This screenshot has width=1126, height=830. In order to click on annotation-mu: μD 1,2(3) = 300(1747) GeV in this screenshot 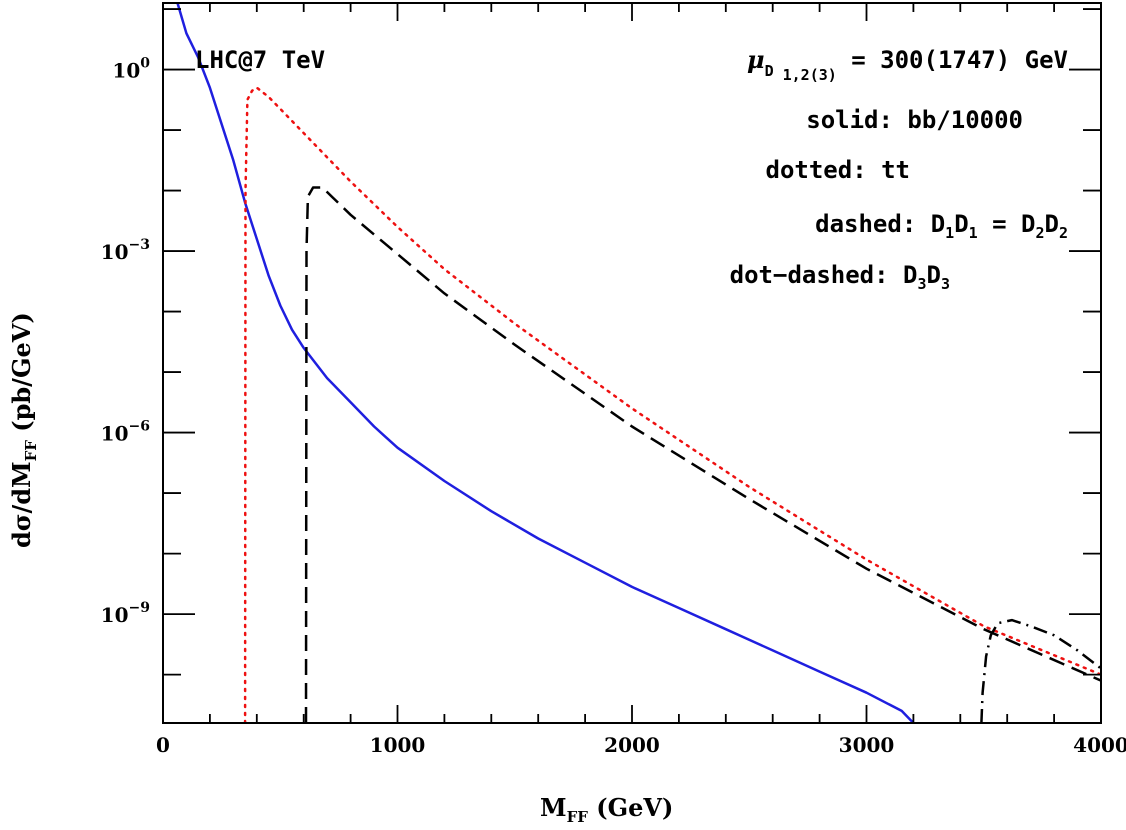, I will do `click(907, 64)`.